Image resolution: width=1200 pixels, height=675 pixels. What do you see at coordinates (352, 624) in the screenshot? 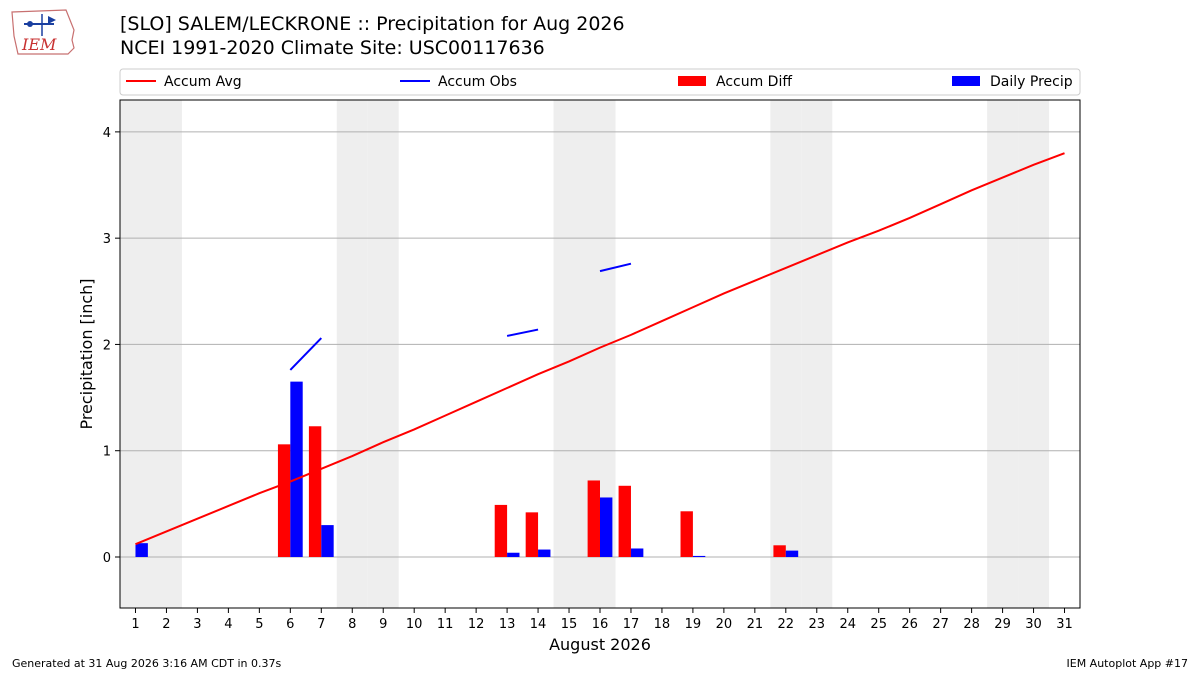
I see `x-tick-label: 8` at bounding box center [352, 624].